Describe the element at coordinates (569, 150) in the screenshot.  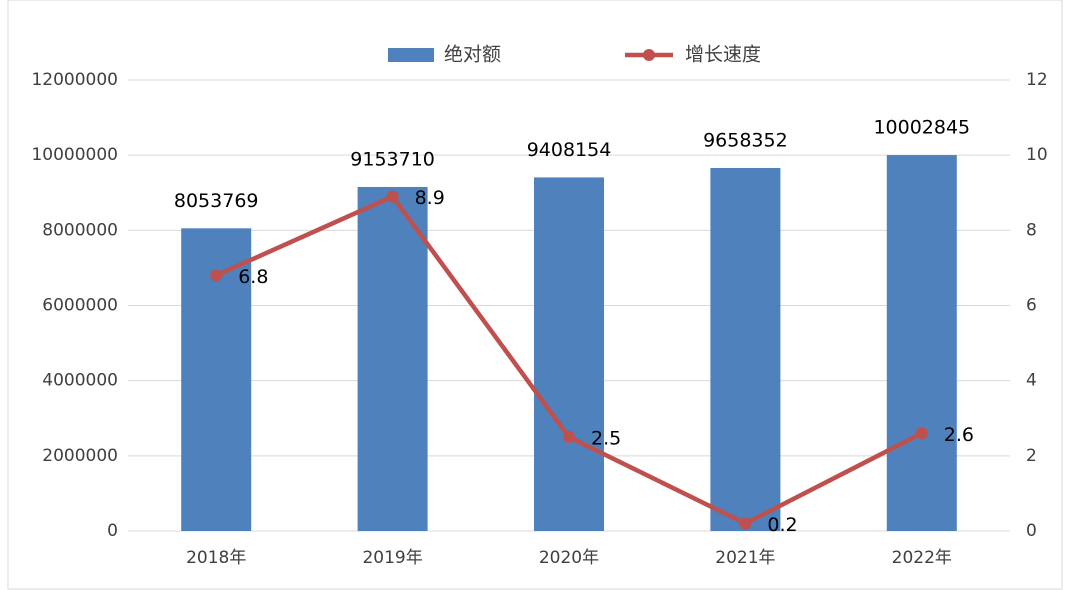
I see `data-label: 9408154` at that location.